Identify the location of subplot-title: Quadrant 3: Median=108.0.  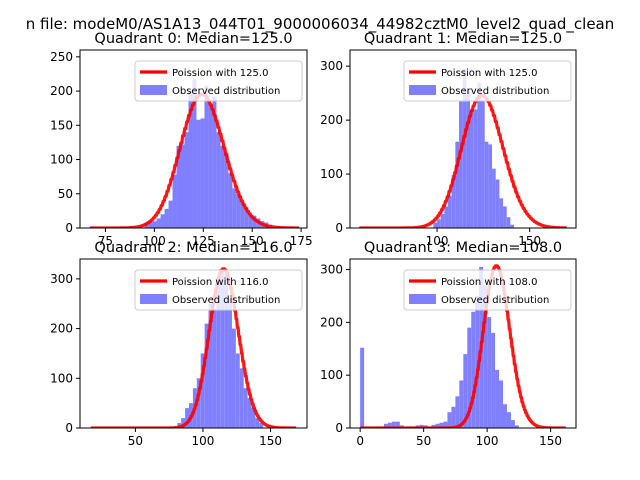
(463, 248).